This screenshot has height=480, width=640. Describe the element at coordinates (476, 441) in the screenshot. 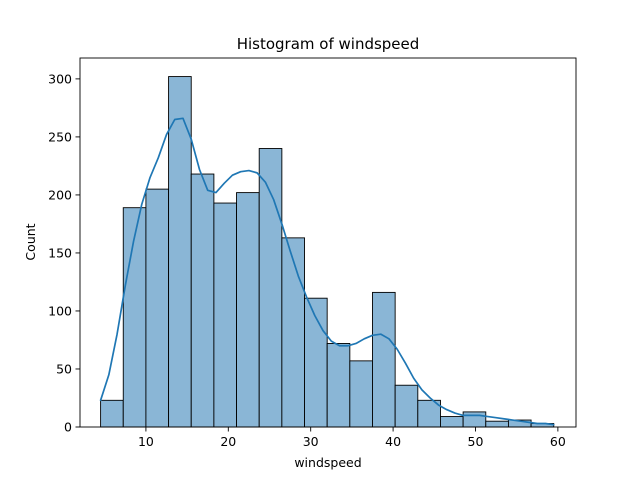

I see `x-tick-label: 50` at that location.